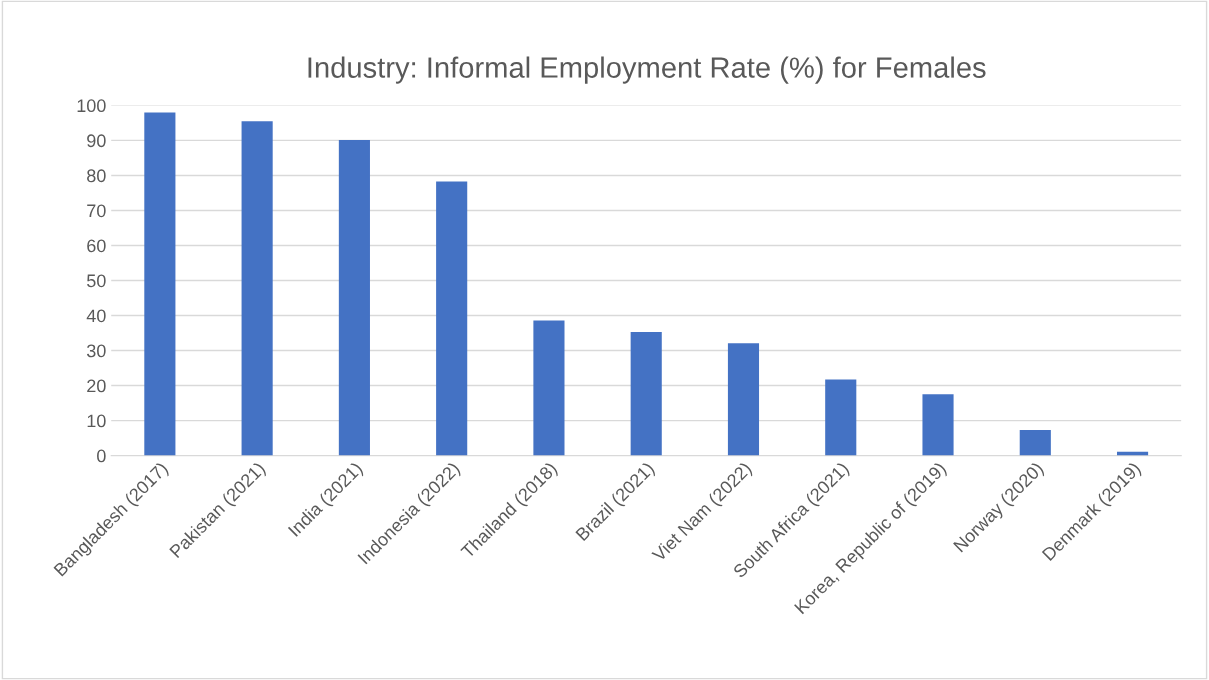  What do you see at coordinates (96, 316) in the screenshot?
I see `y-tick-label: 40` at bounding box center [96, 316].